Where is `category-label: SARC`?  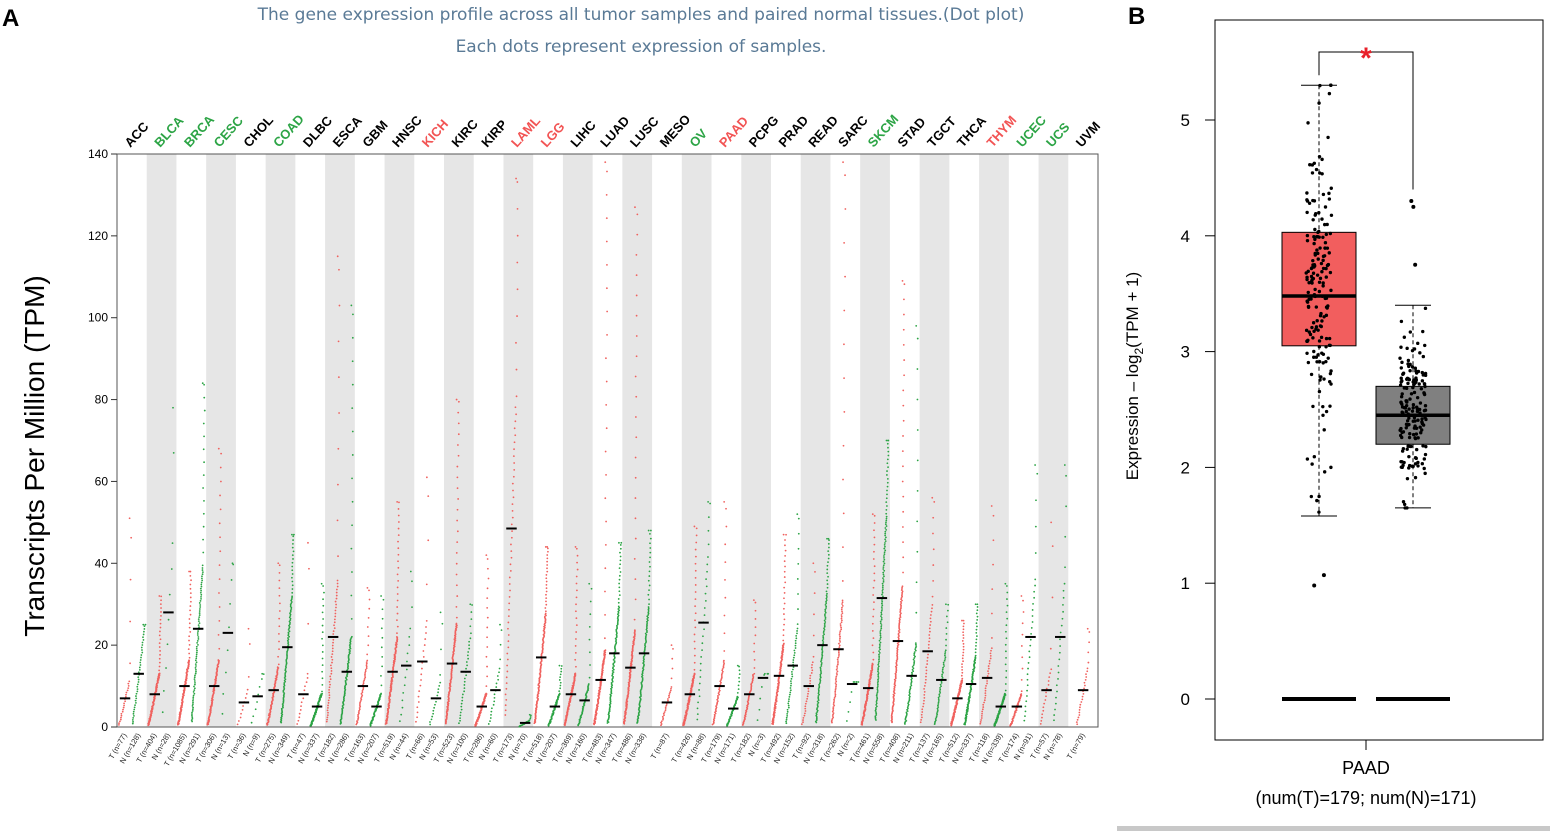 category-label: SARC is located at coordinates (853, 131).